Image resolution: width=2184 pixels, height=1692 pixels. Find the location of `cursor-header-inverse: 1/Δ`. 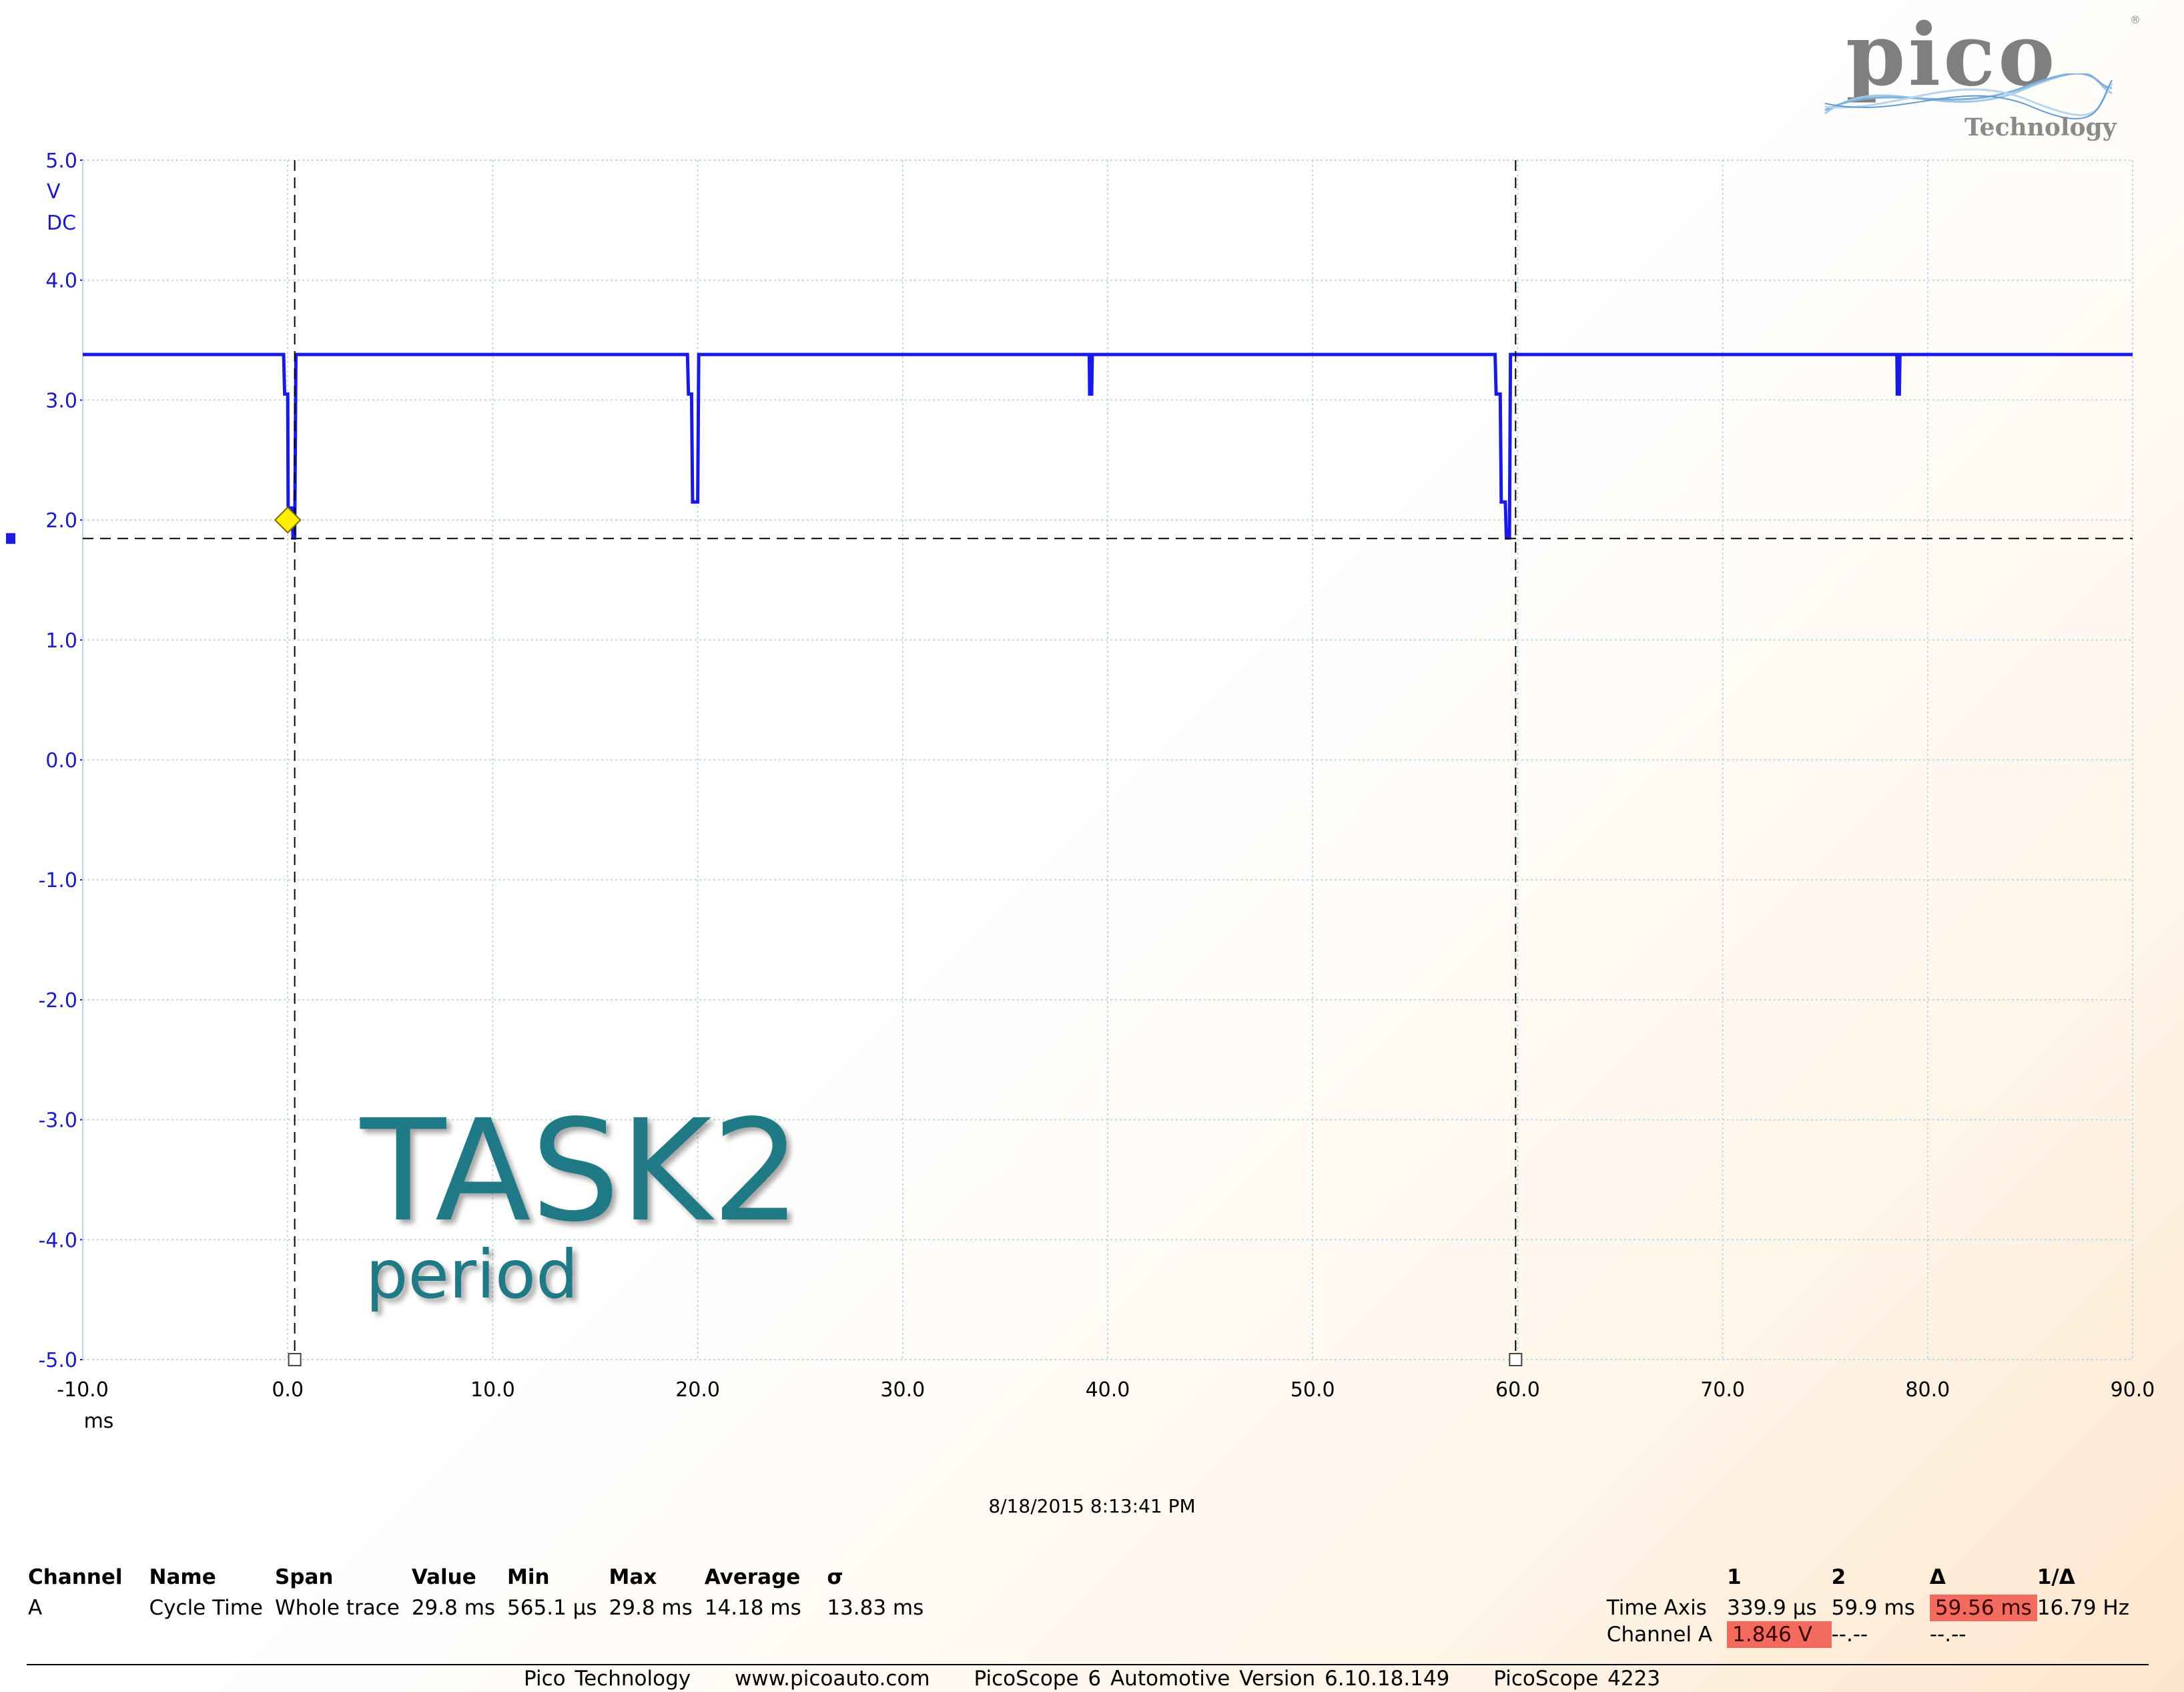

cursor-header-inverse: 1/Δ is located at coordinates (2056, 1577).